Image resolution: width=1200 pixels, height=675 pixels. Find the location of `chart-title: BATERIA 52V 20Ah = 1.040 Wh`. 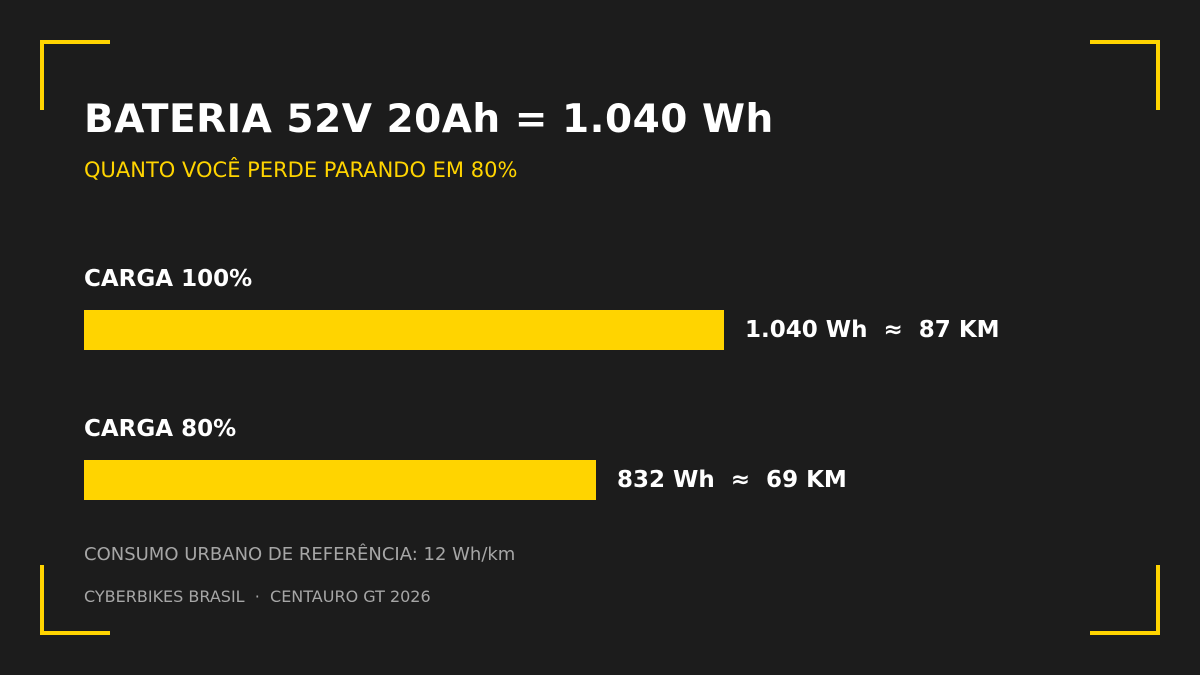

chart-title: BATERIA 52V 20Ah = 1.040 Wh is located at coordinates (429, 119).